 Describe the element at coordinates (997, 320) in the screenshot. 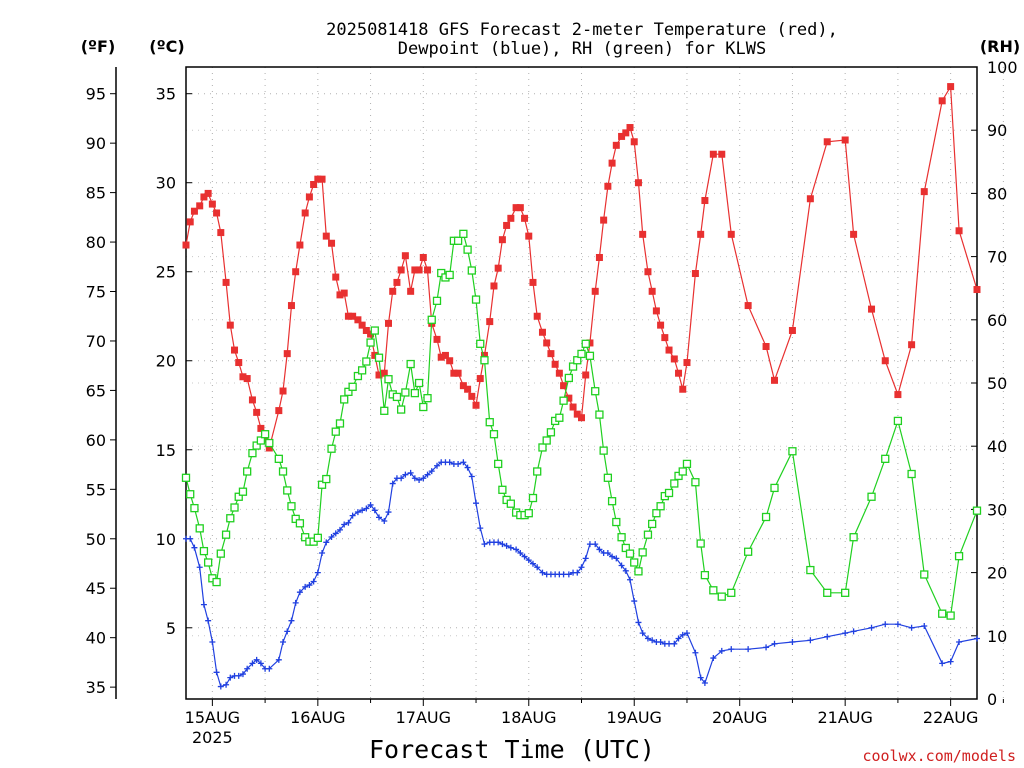

I see `rh-tick-label: 60` at that location.